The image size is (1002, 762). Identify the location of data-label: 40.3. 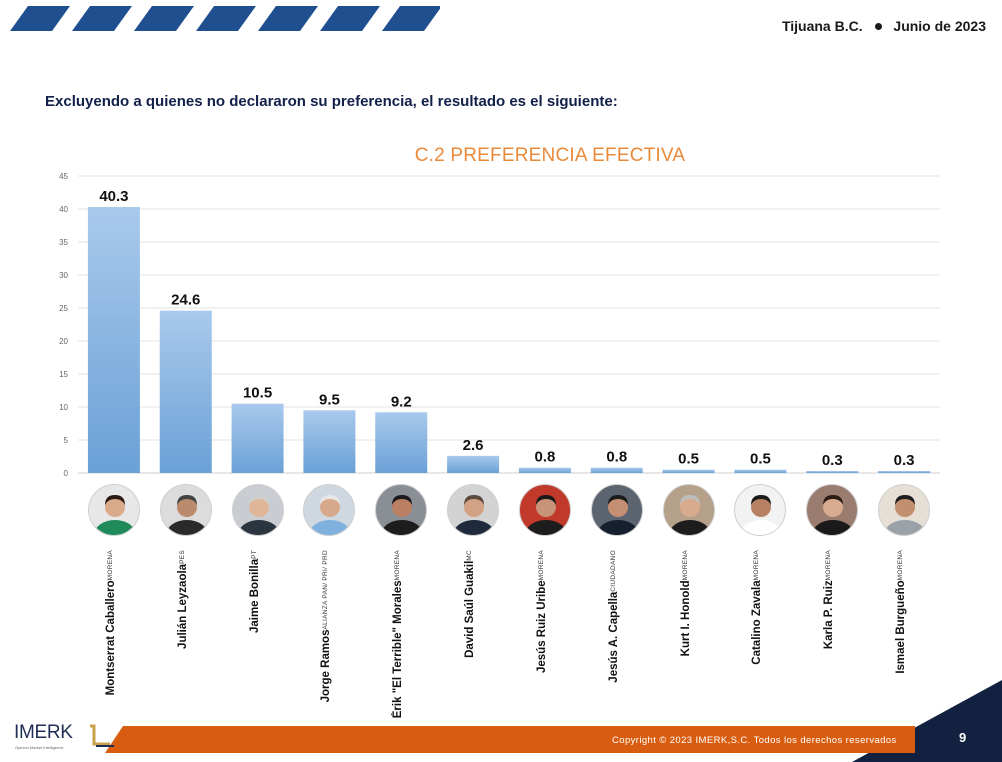
(113, 196).